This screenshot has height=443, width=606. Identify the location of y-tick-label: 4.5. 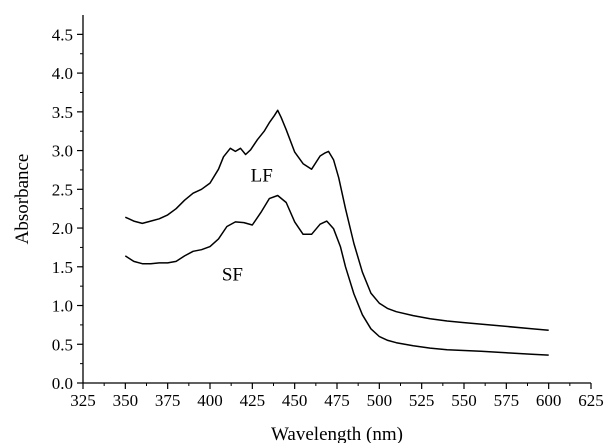
(62, 34).